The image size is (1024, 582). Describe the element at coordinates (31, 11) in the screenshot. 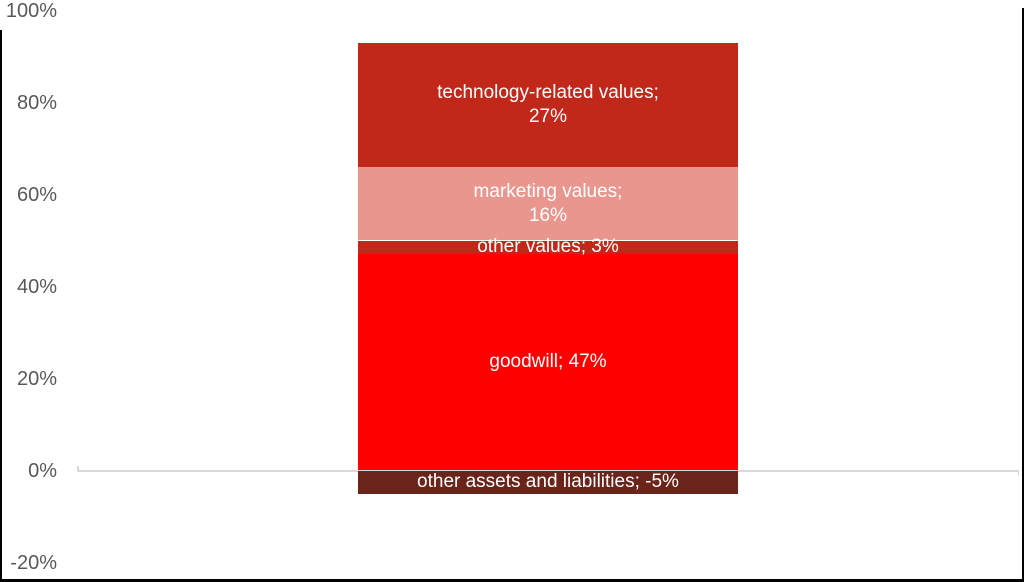

I see `y-axis-tick-label: 100%` at that location.